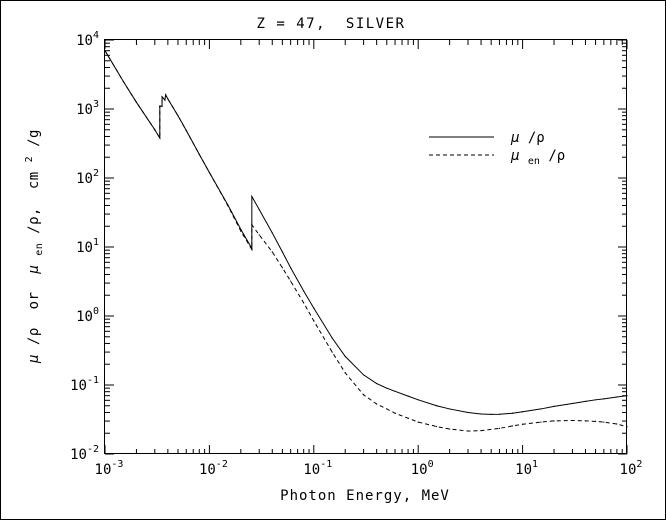 This screenshot has width=666, height=525. I want to click on y-label-mu-en: μ, so click(34, 270).